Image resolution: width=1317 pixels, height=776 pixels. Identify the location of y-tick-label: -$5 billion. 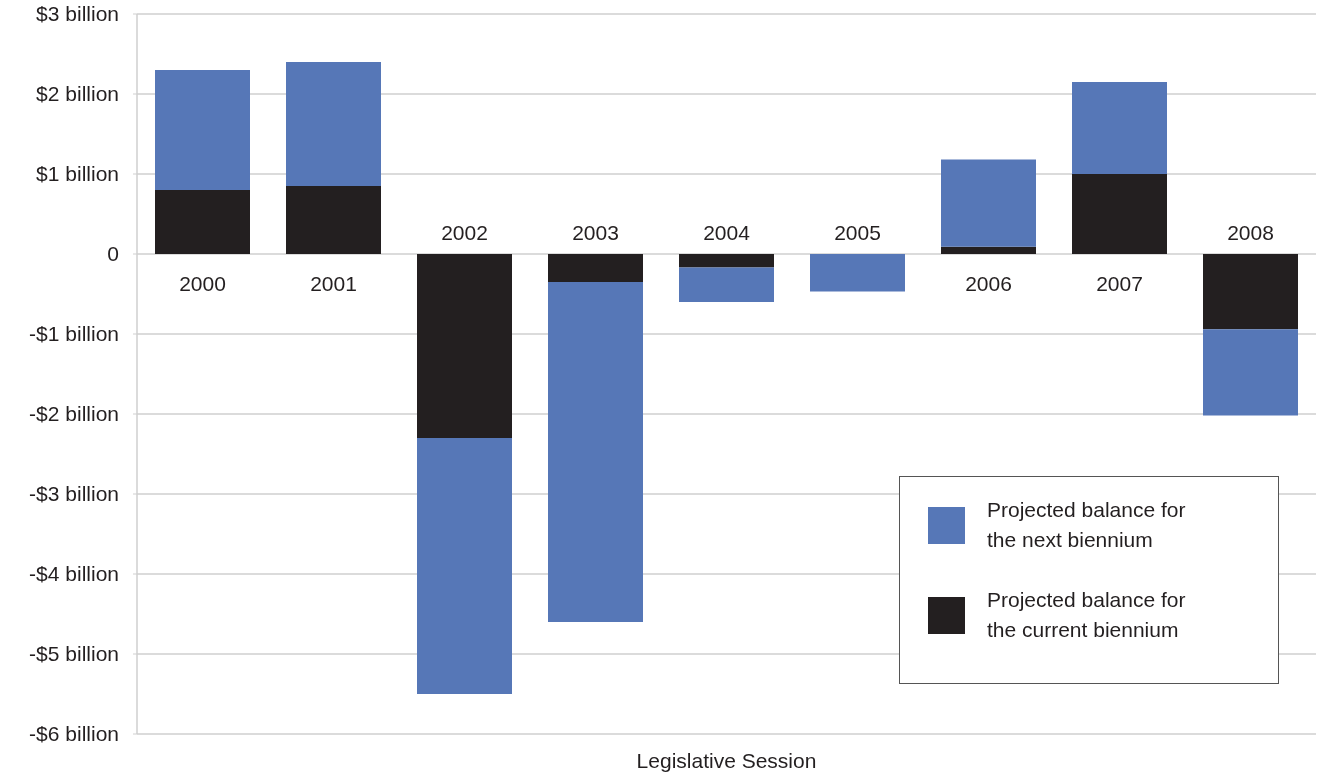
(74, 654).